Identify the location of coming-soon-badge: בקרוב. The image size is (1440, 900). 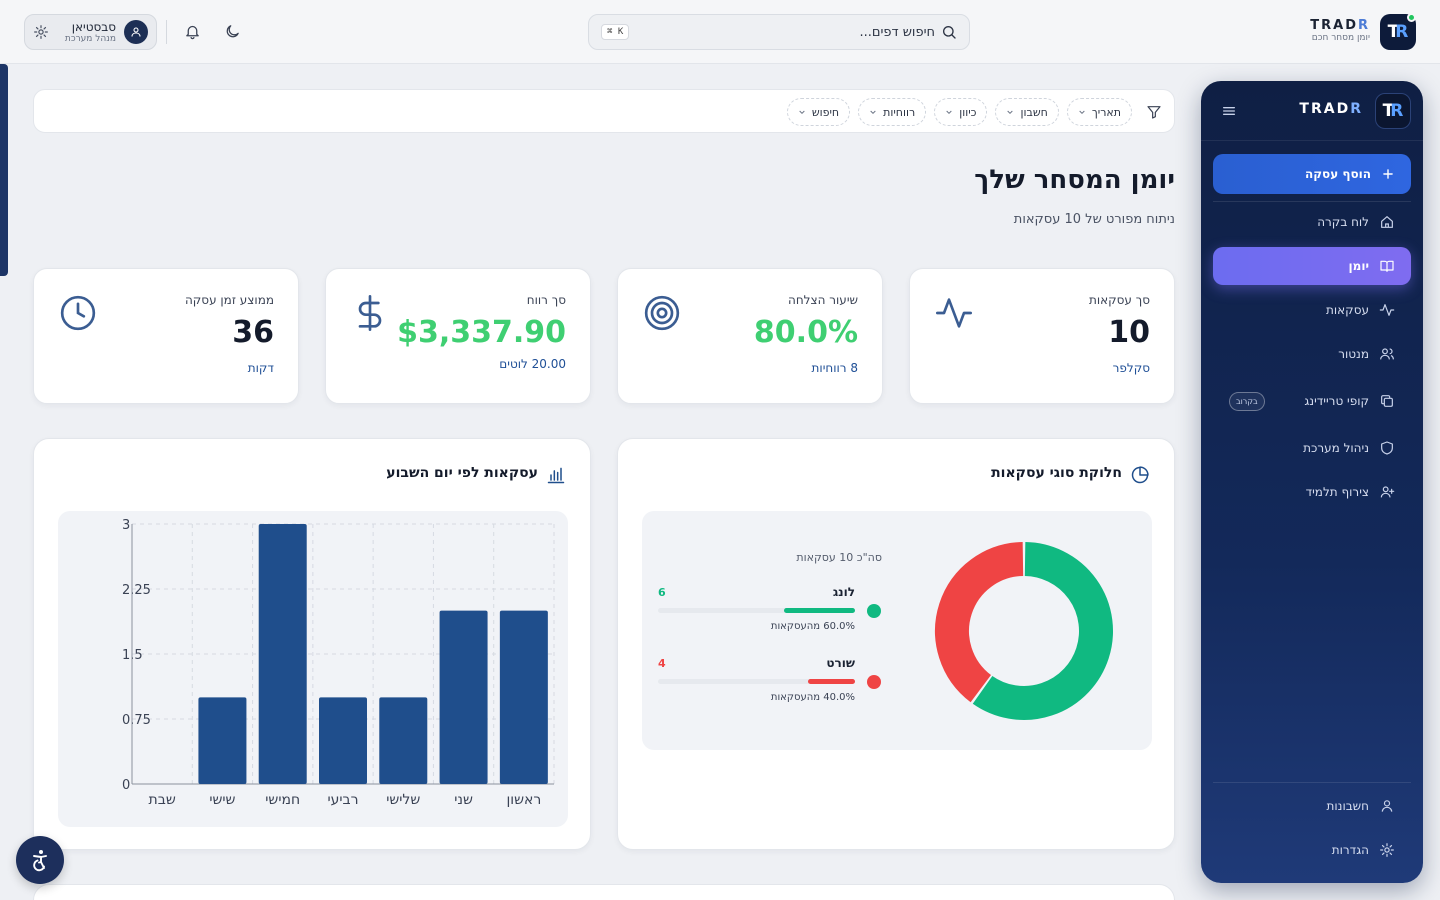
(1247, 401).